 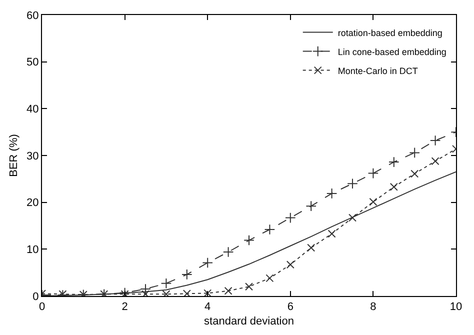 I want to click on y-tick-label: 0, so click(x=35, y=296).